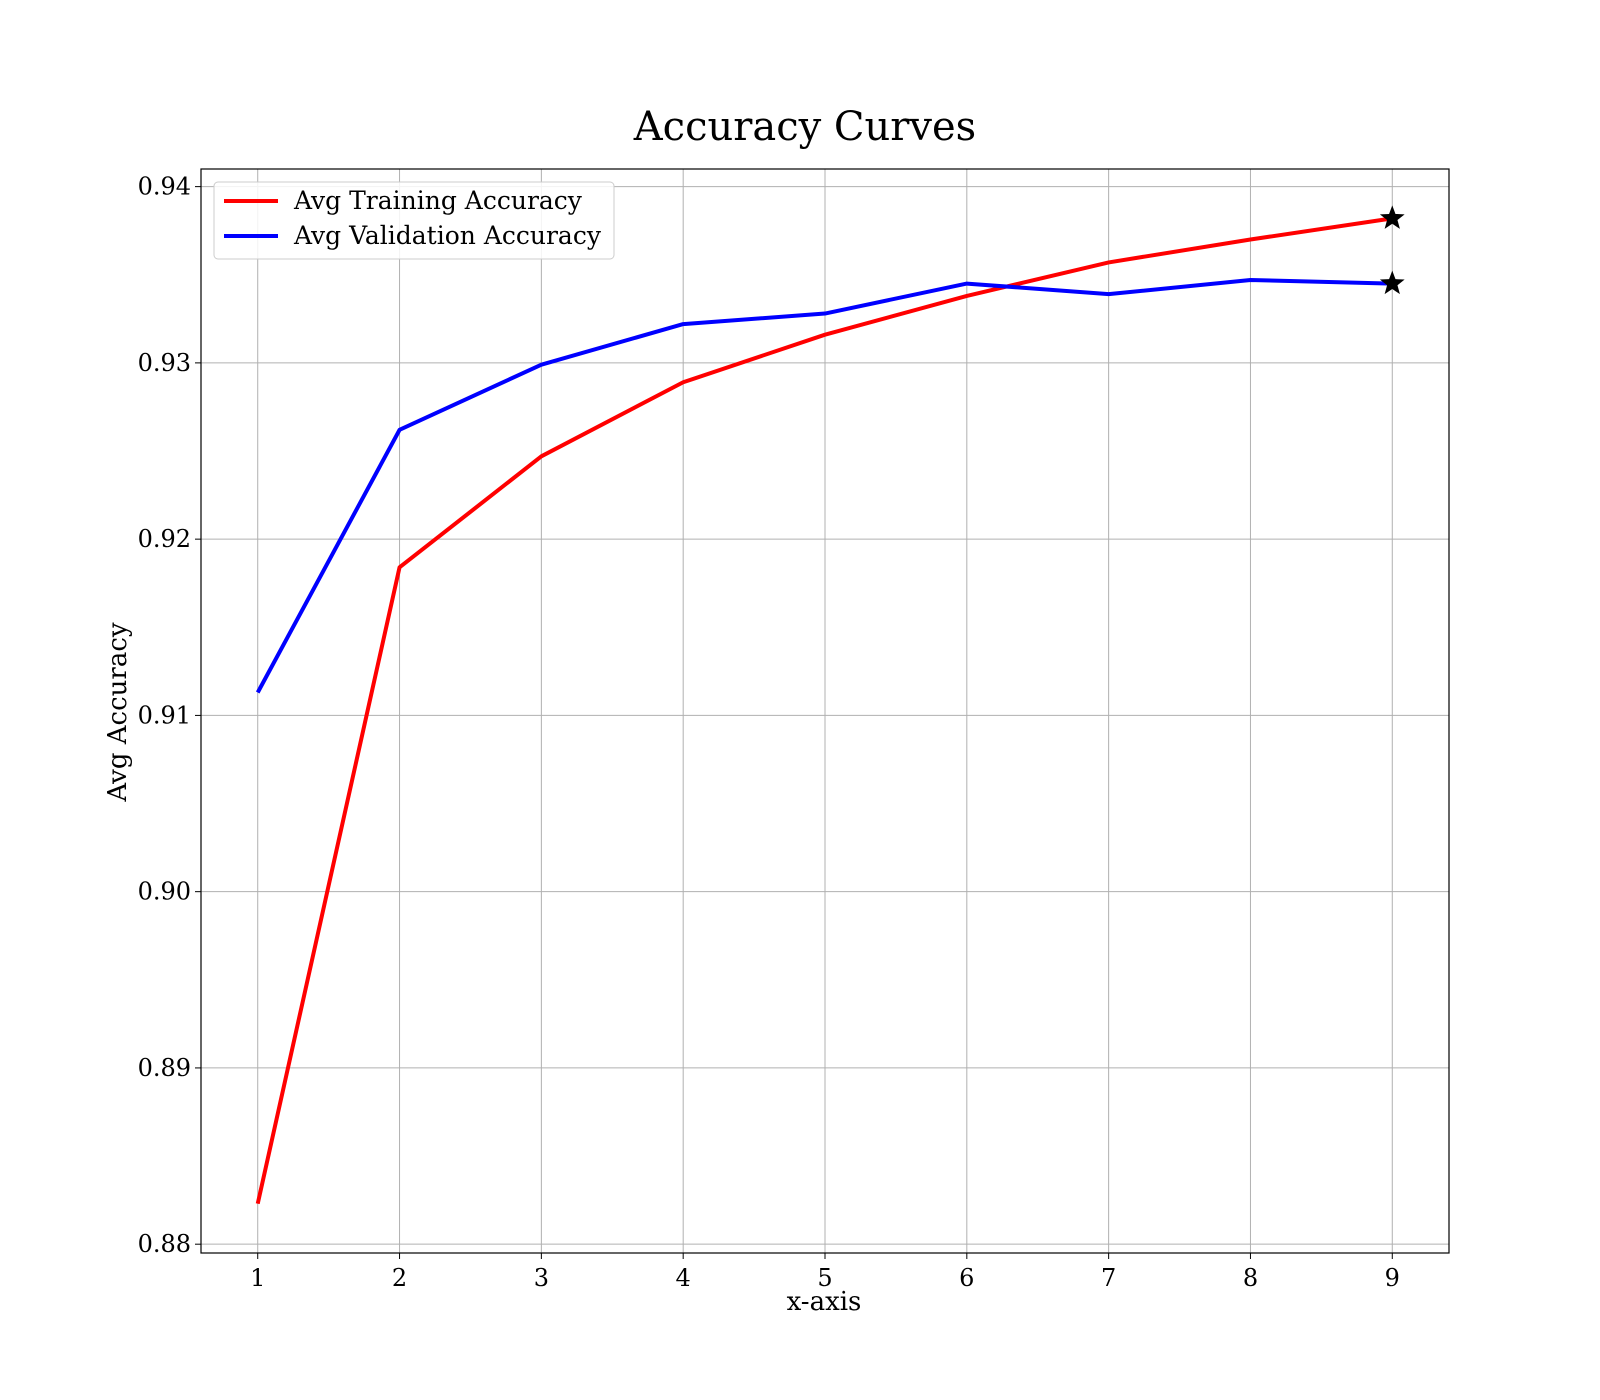  What do you see at coordinates (164, 892) in the screenshot?
I see `y-tick-label: 0.90` at bounding box center [164, 892].